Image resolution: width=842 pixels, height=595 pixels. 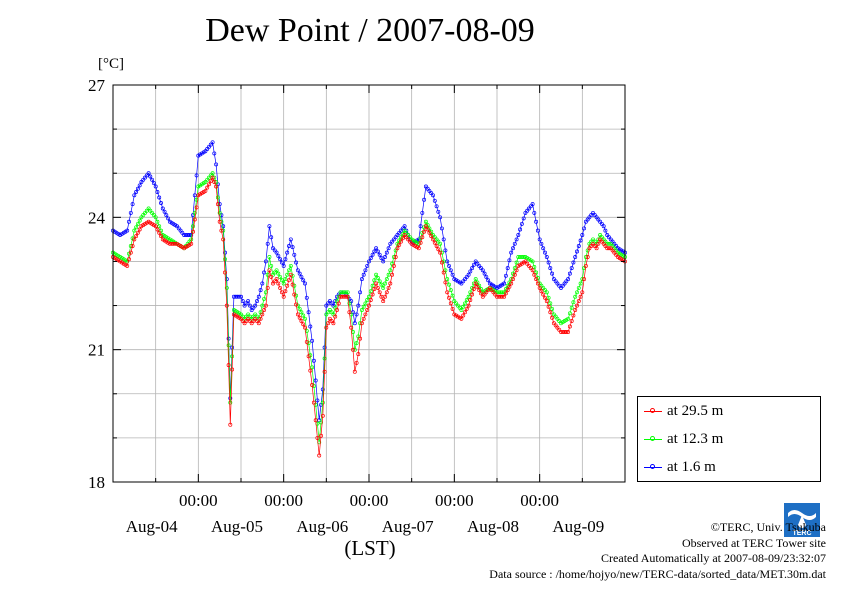 What do you see at coordinates (802, 520) in the screenshot?
I see `terc-logo` at bounding box center [802, 520].